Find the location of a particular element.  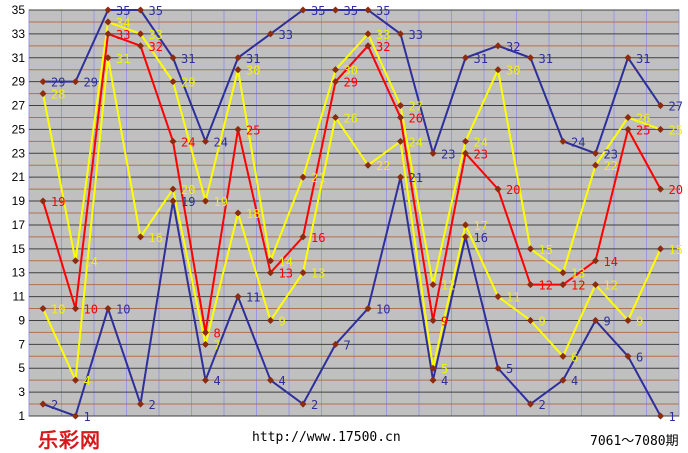

site-url: http://www.17500.cn is located at coordinates (326, 437).